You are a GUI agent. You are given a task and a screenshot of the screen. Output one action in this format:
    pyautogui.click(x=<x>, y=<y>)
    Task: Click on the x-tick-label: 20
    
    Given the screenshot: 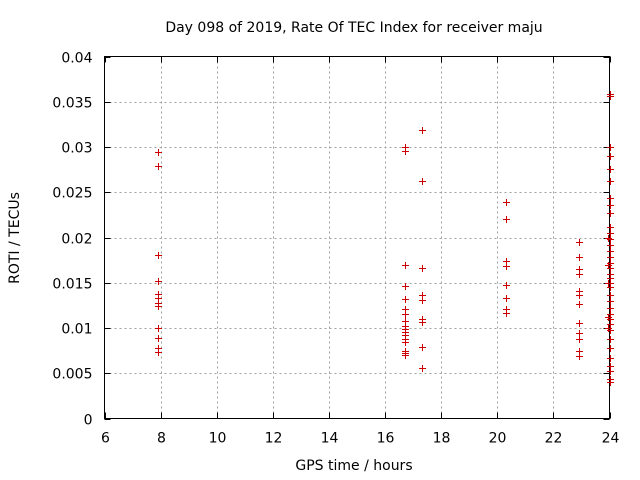 What is the action you would take?
    pyautogui.click(x=498, y=439)
    